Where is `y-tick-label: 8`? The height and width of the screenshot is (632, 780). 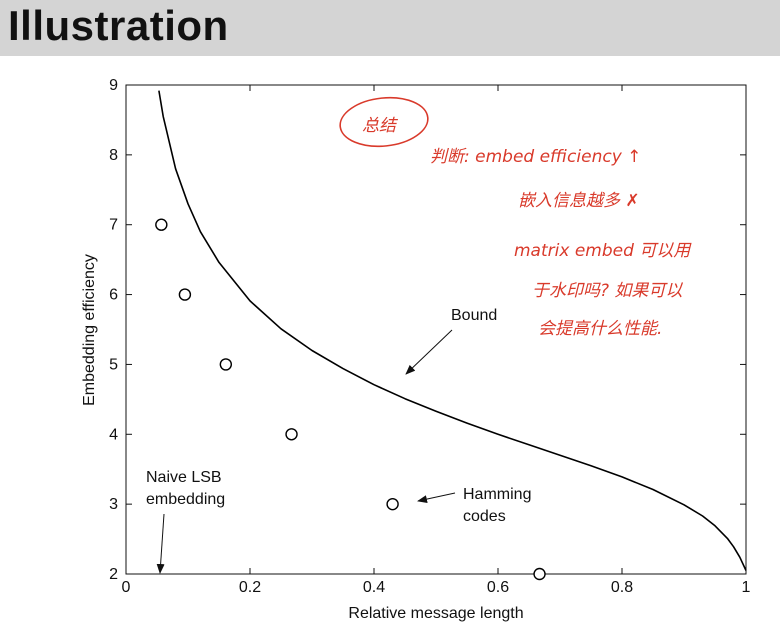
y-tick-label: 8 is located at coordinates (113, 155).